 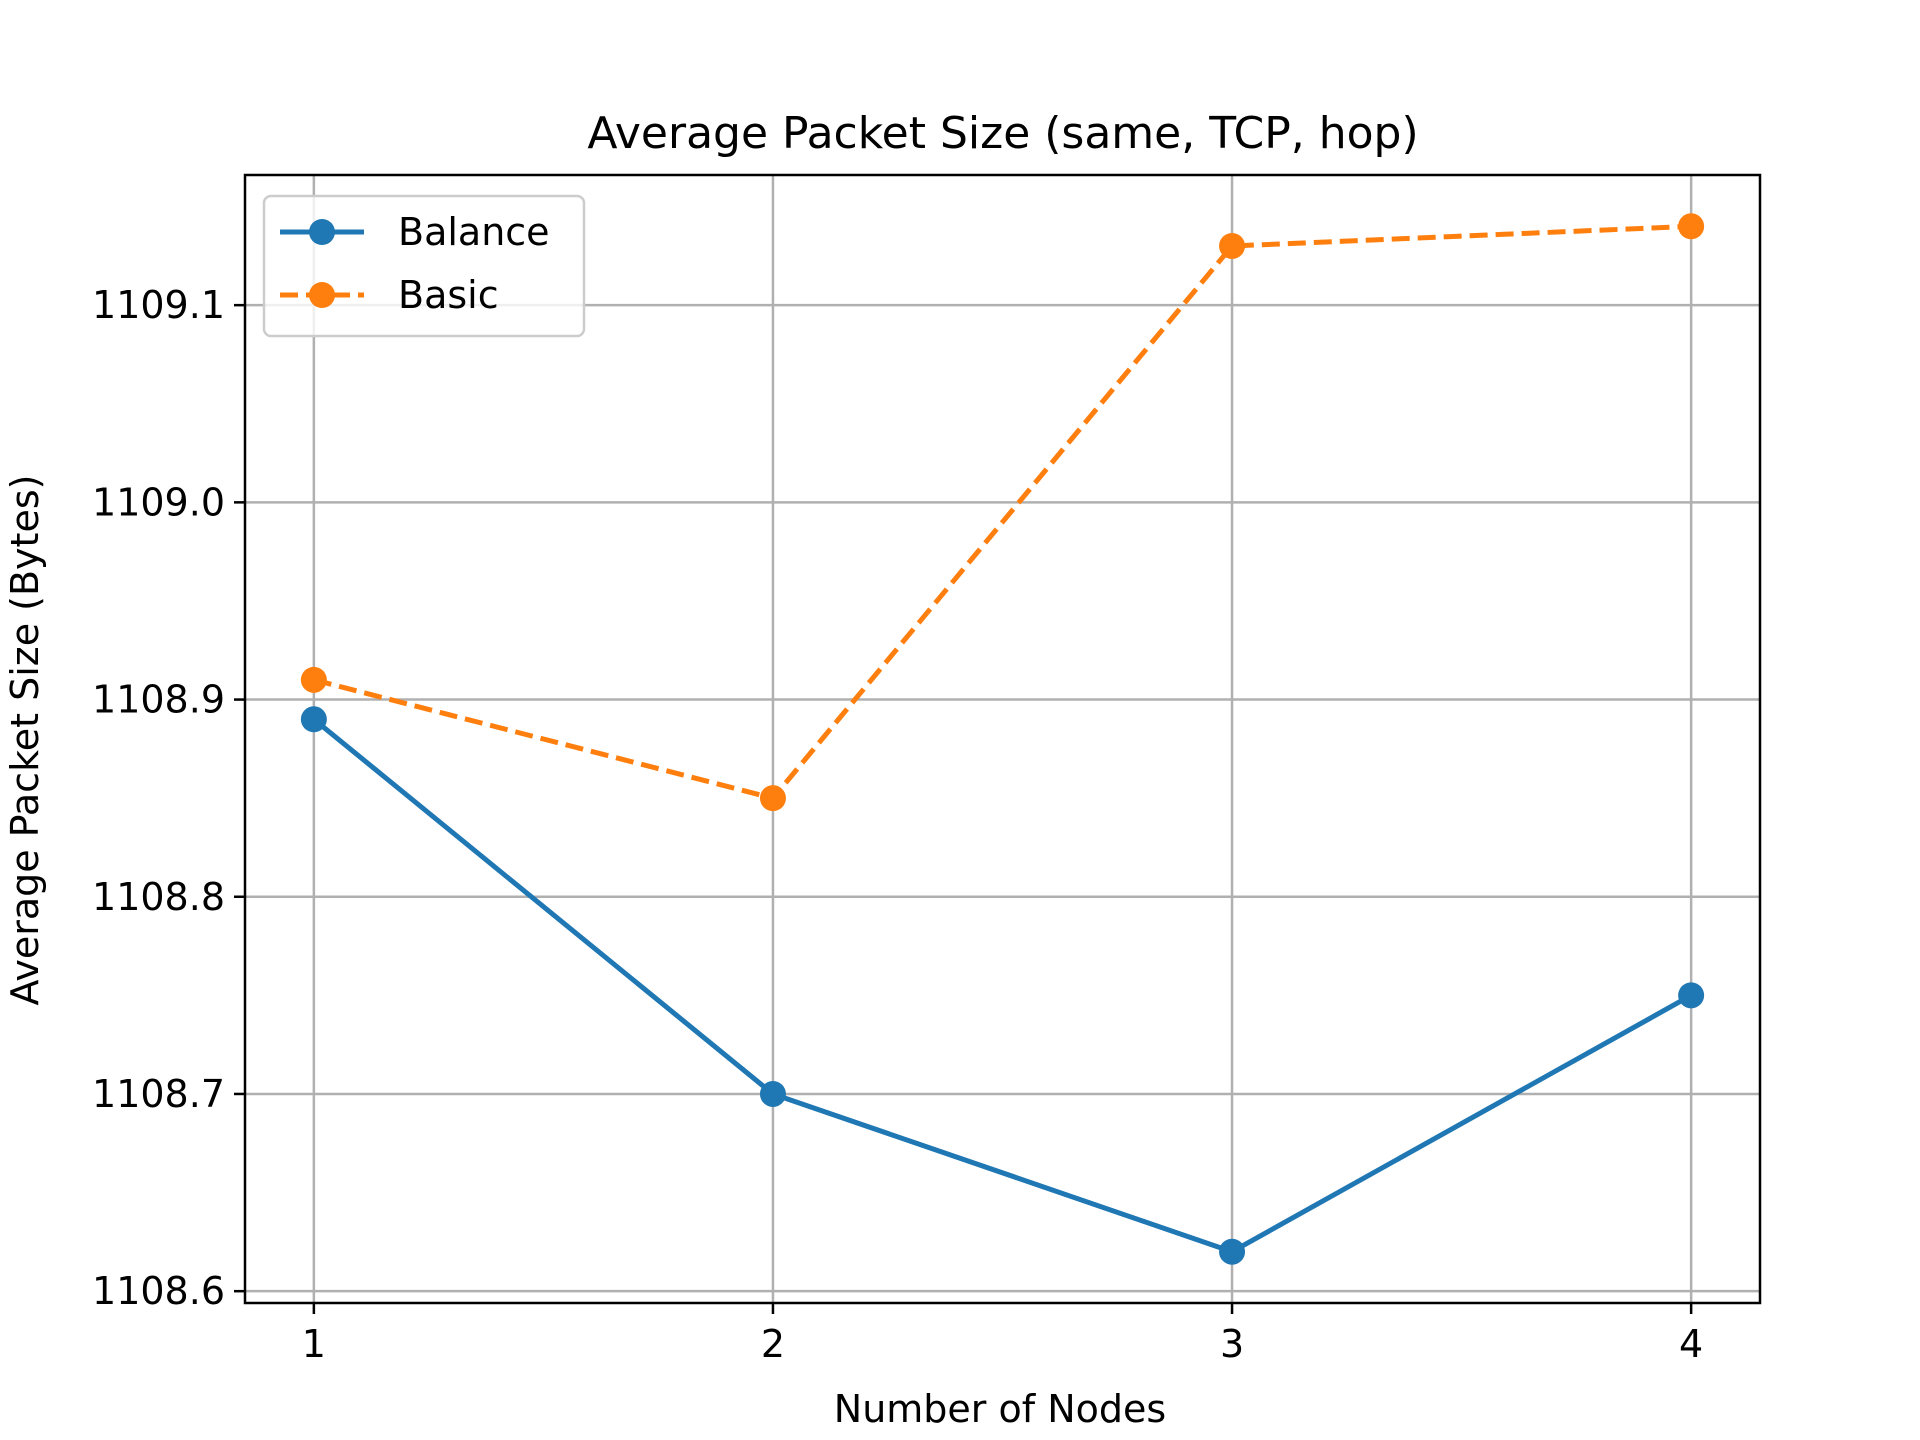 What do you see at coordinates (314, 1344) in the screenshot?
I see `x-tick-label: 1` at bounding box center [314, 1344].